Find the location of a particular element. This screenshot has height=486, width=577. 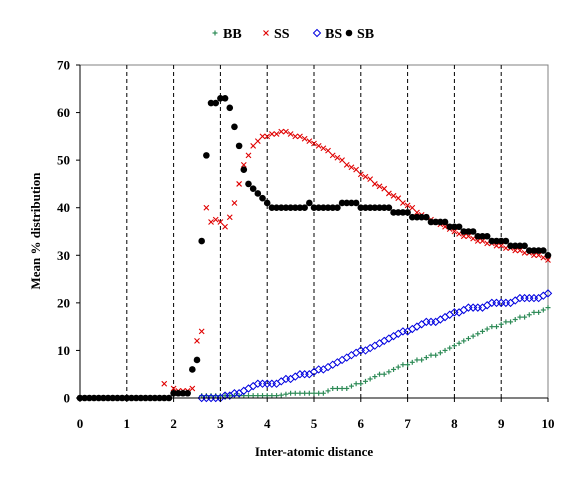

legend-marker-ss is located at coordinates (266, 33).